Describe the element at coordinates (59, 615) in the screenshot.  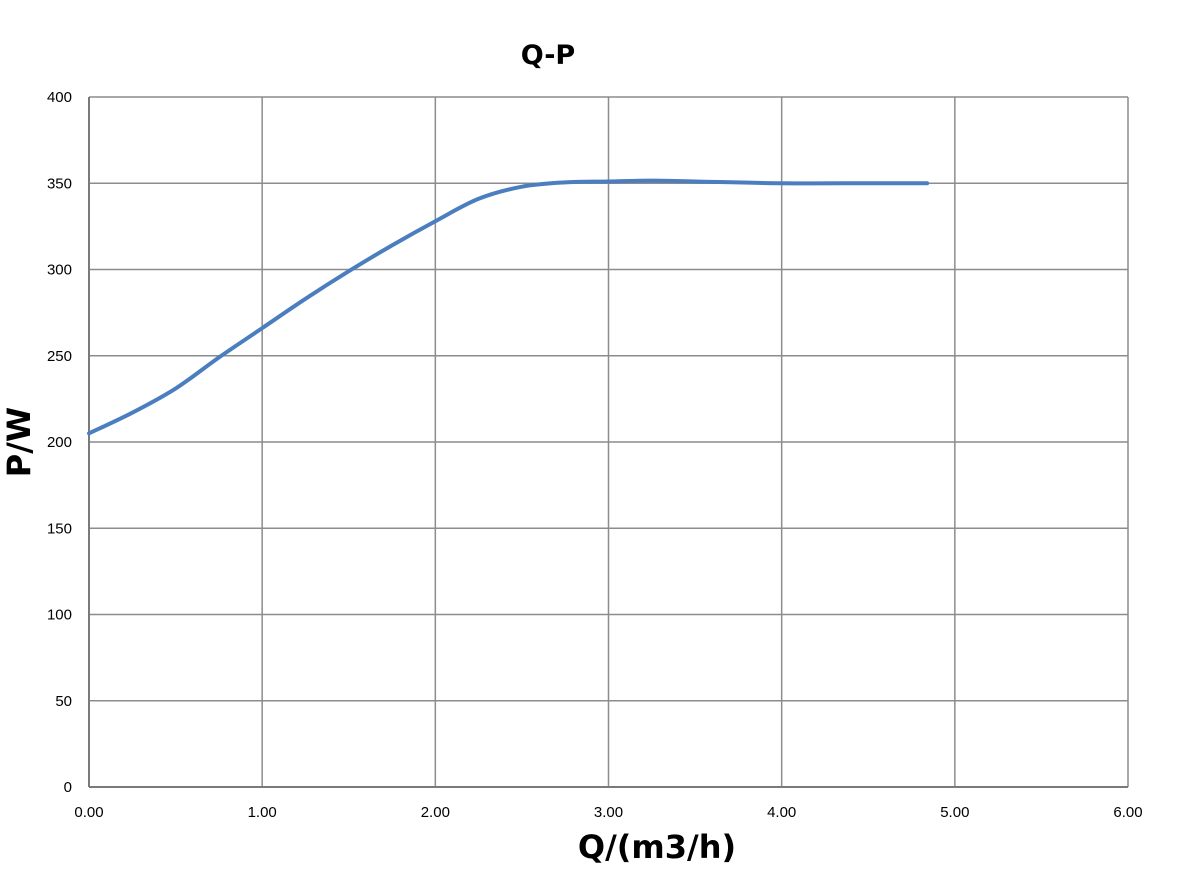
I see `y-tick-label: 100` at that location.